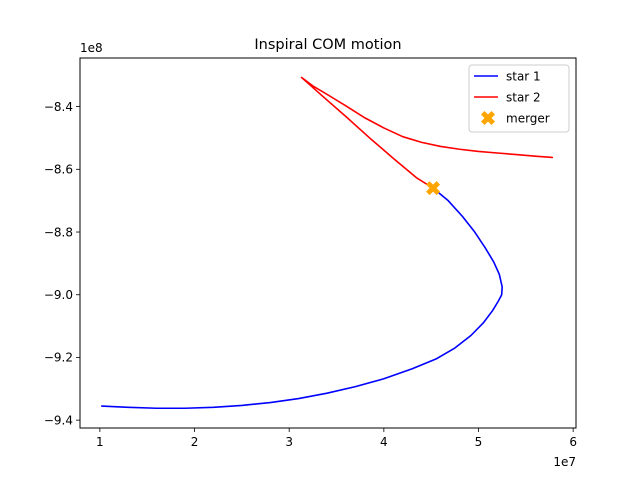 The width and height of the screenshot is (640, 480). I want to click on x-tick-label: 4, so click(384, 442).